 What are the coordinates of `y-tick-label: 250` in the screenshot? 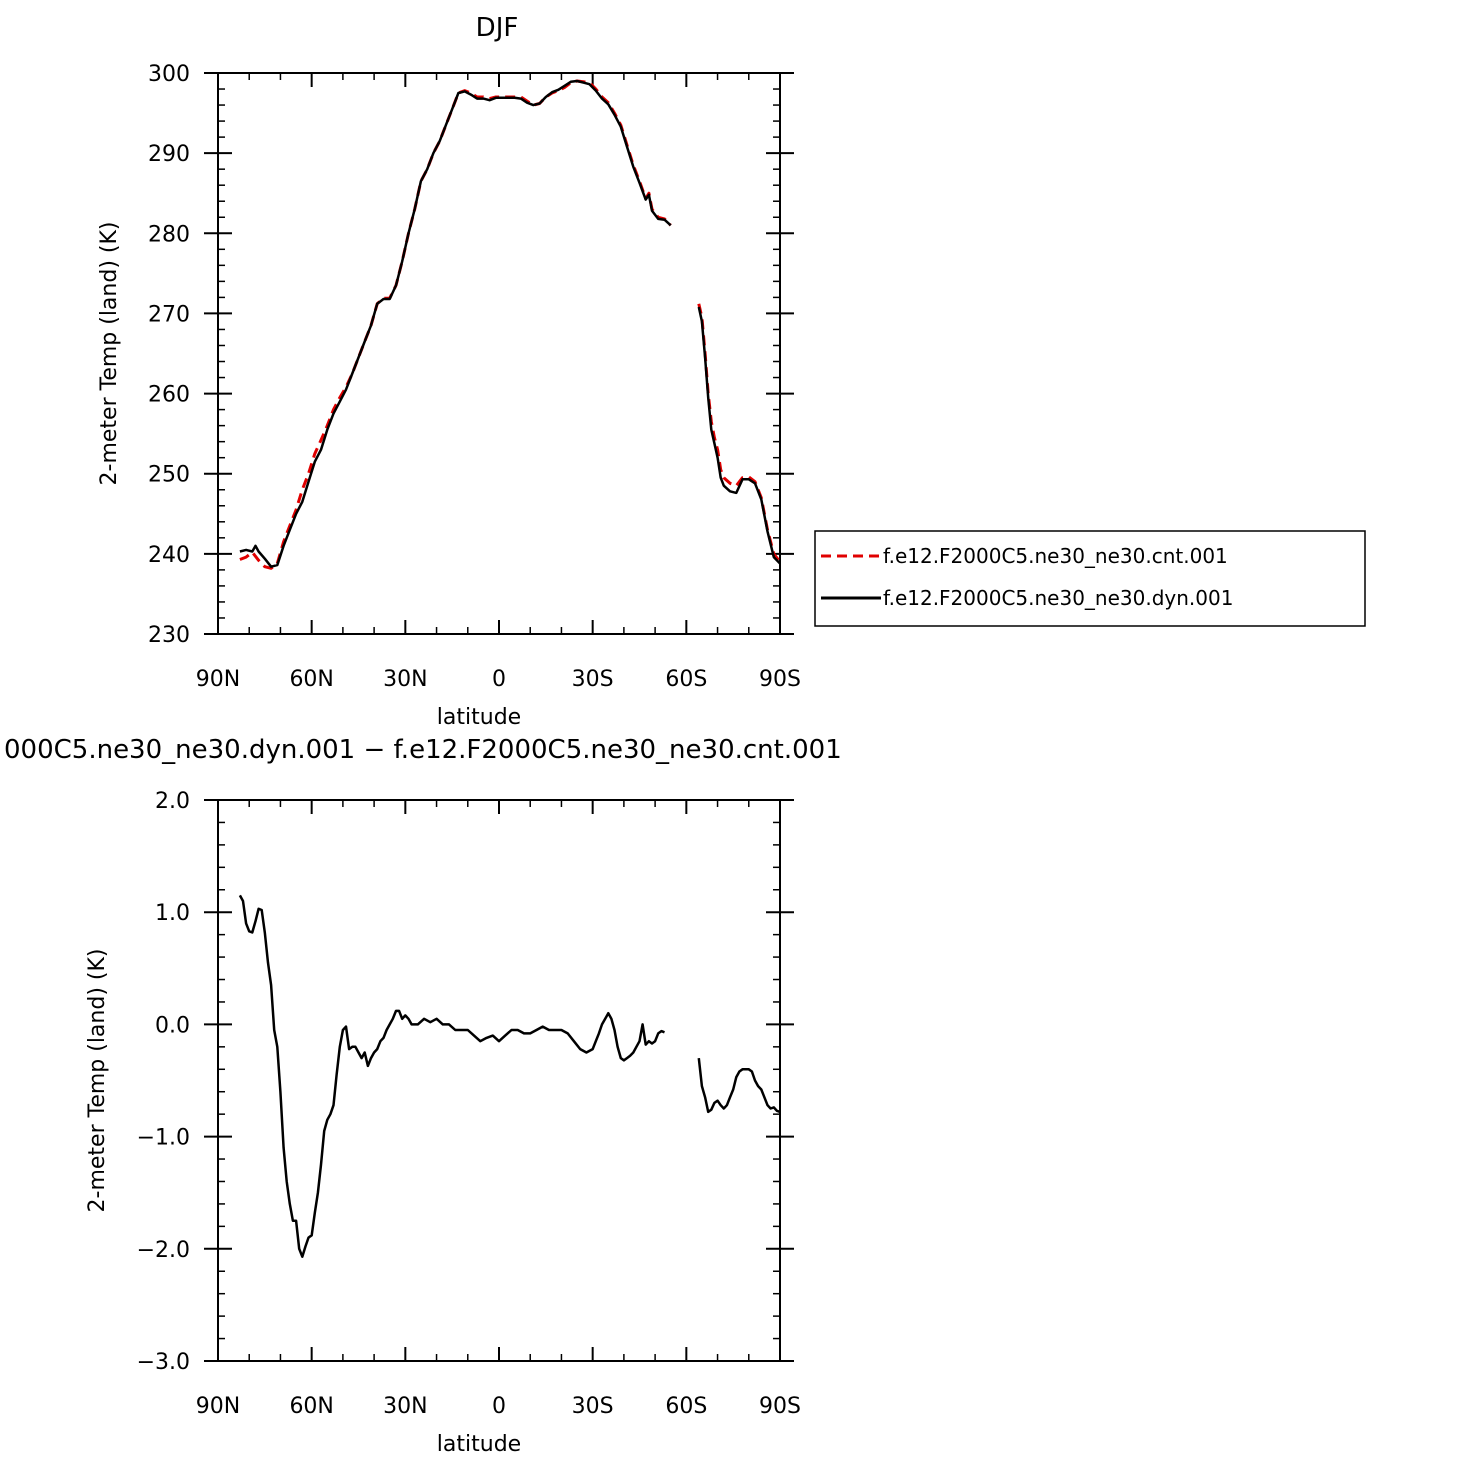 It's located at (169, 475).